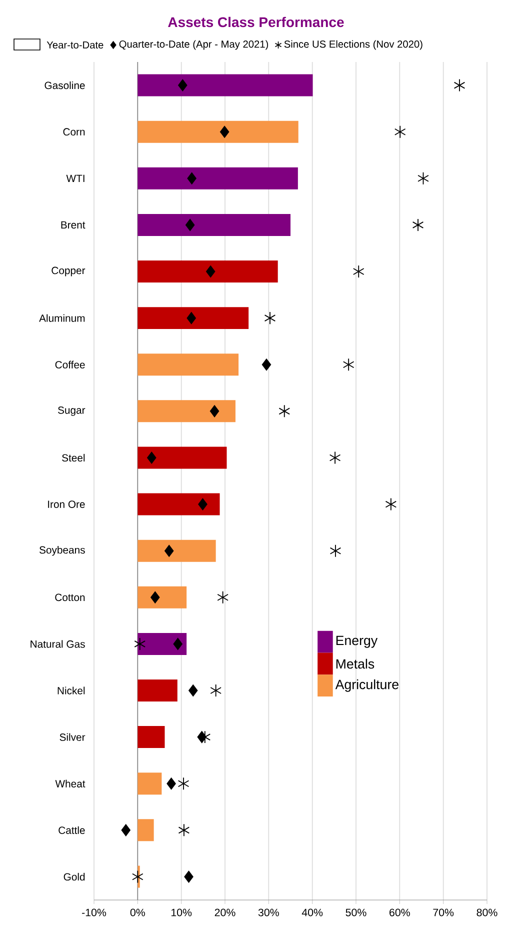 This screenshot has width=512, height=947. I want to click on x-tick-label: 70%, so click(443, 912).